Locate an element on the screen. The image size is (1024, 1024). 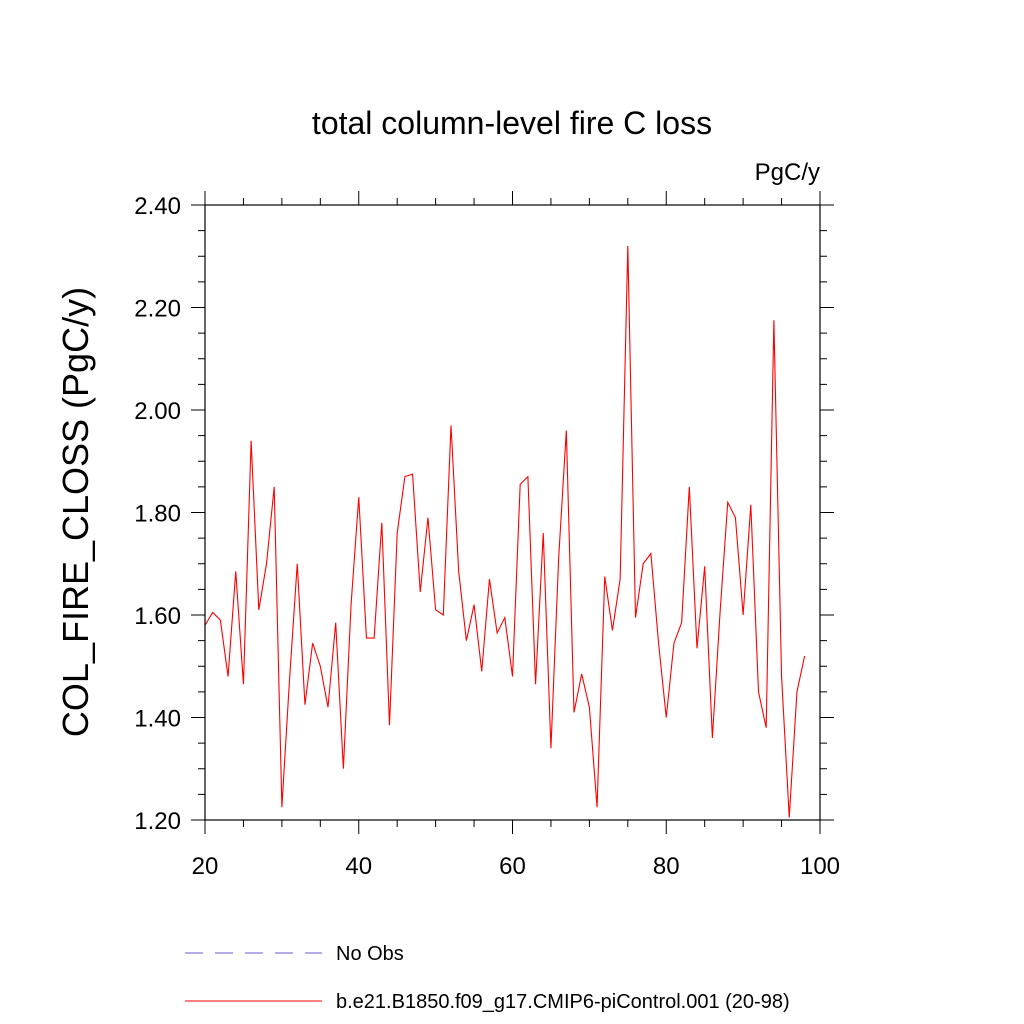
x-tick-label: 60 is located at coordinates (512, 866).